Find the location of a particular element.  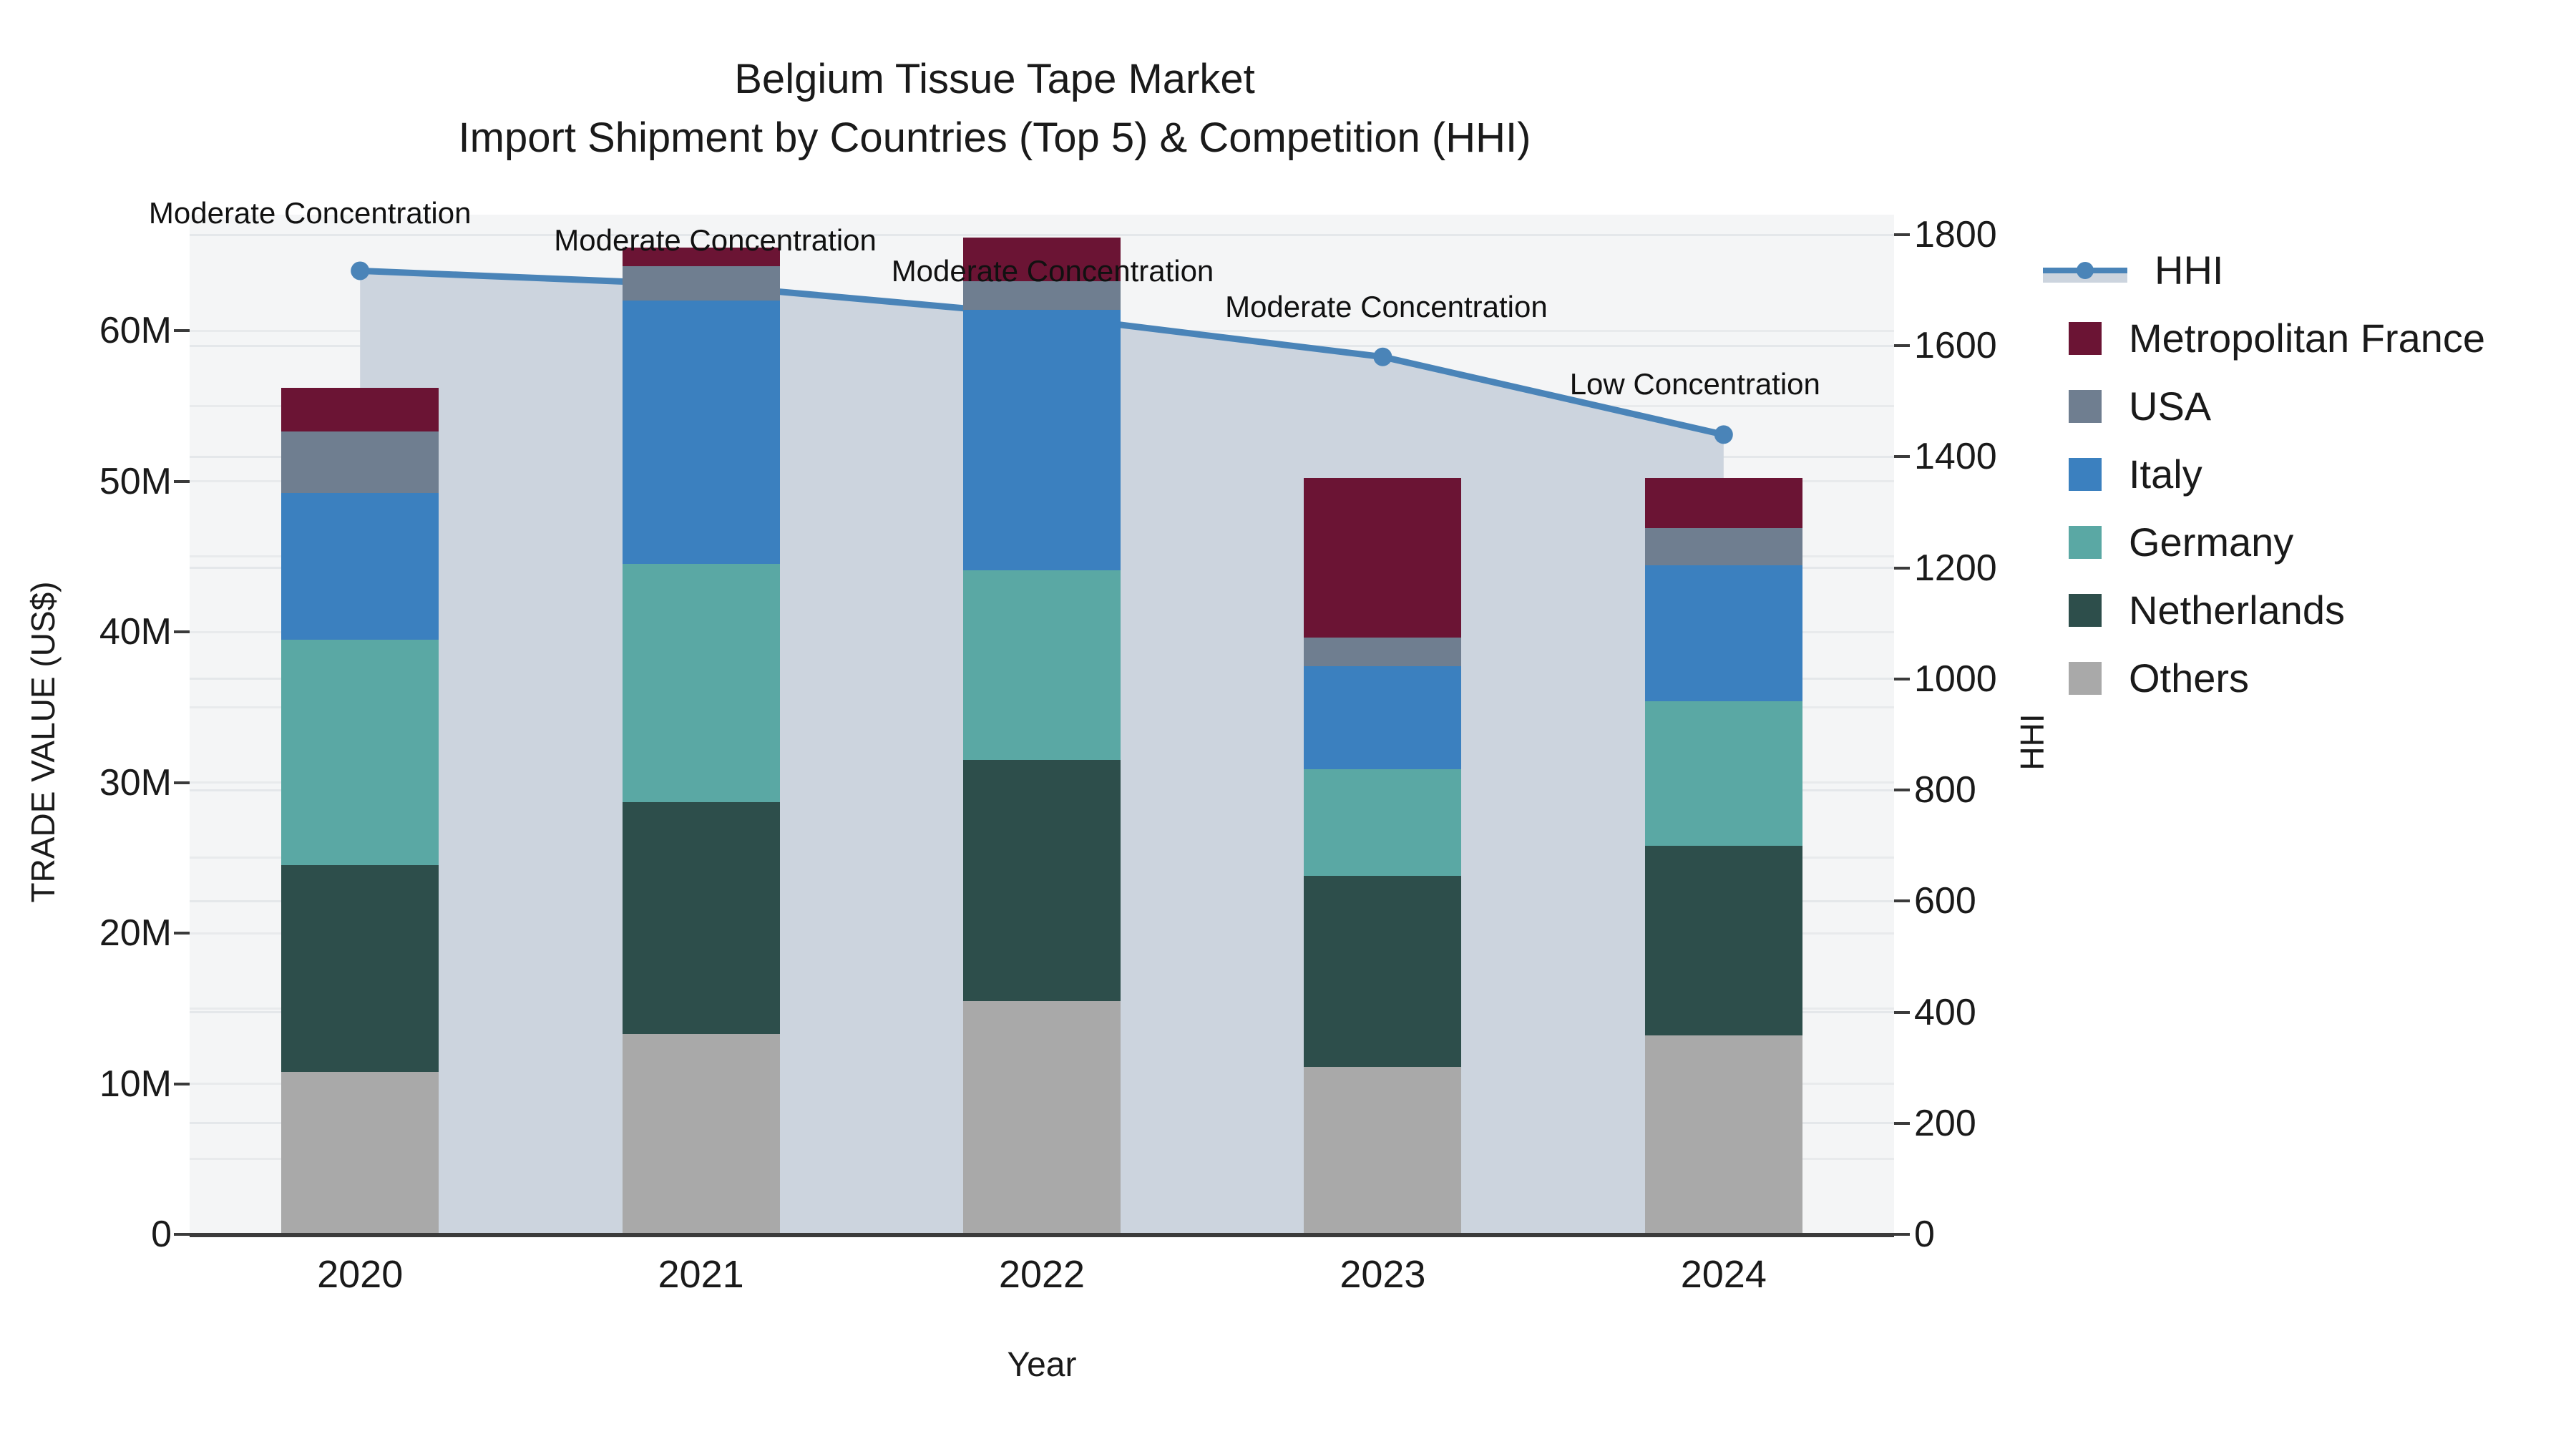

bar-segment-2021-italy is located at coordinates (701, 432).